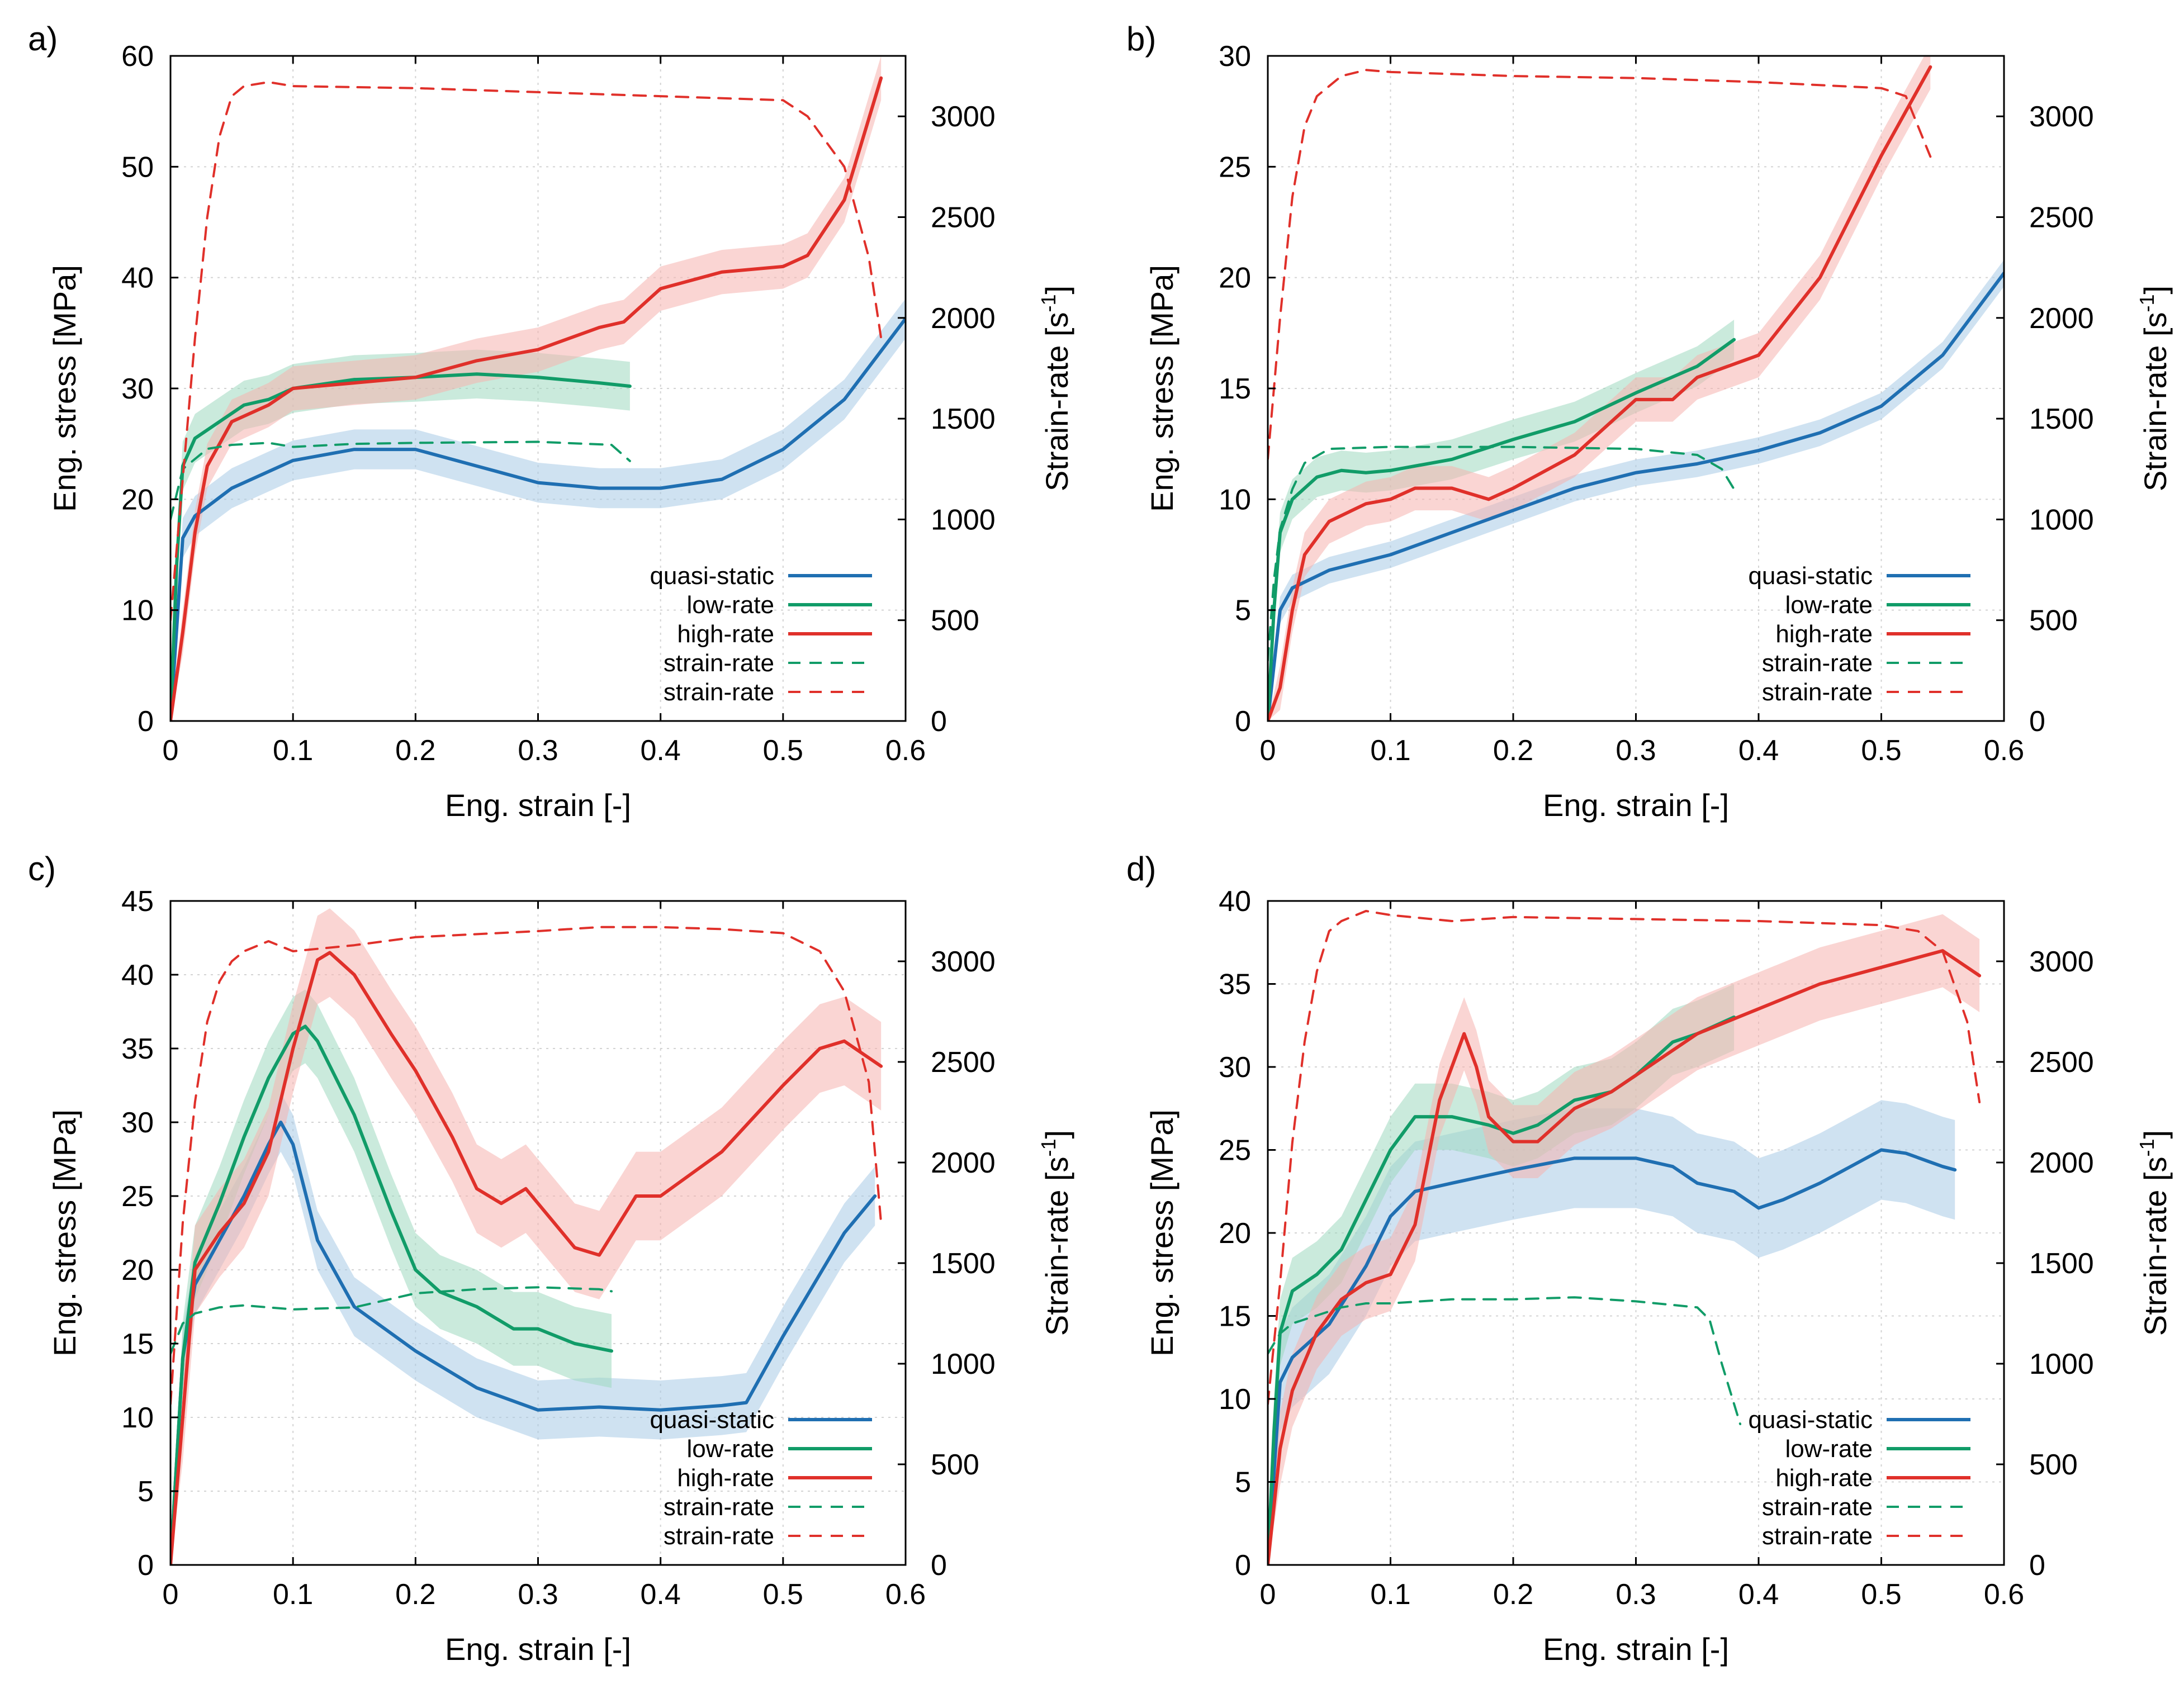 The width and height of the screenshot is (2184, 1689). What do you see at coordinates (1235, 1233) in the screenshot?
I see `y-tick-label: 20` at bounding box center [1235, 1233].